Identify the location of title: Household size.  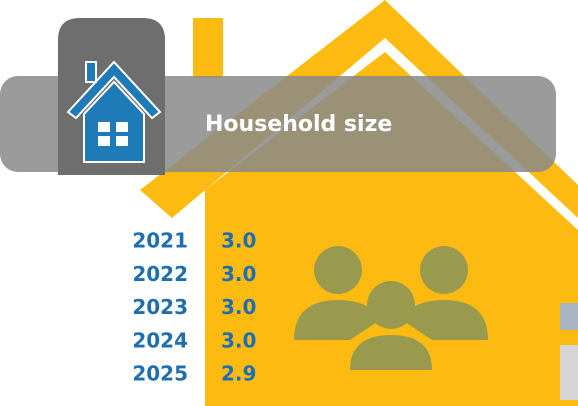
(298, 124).